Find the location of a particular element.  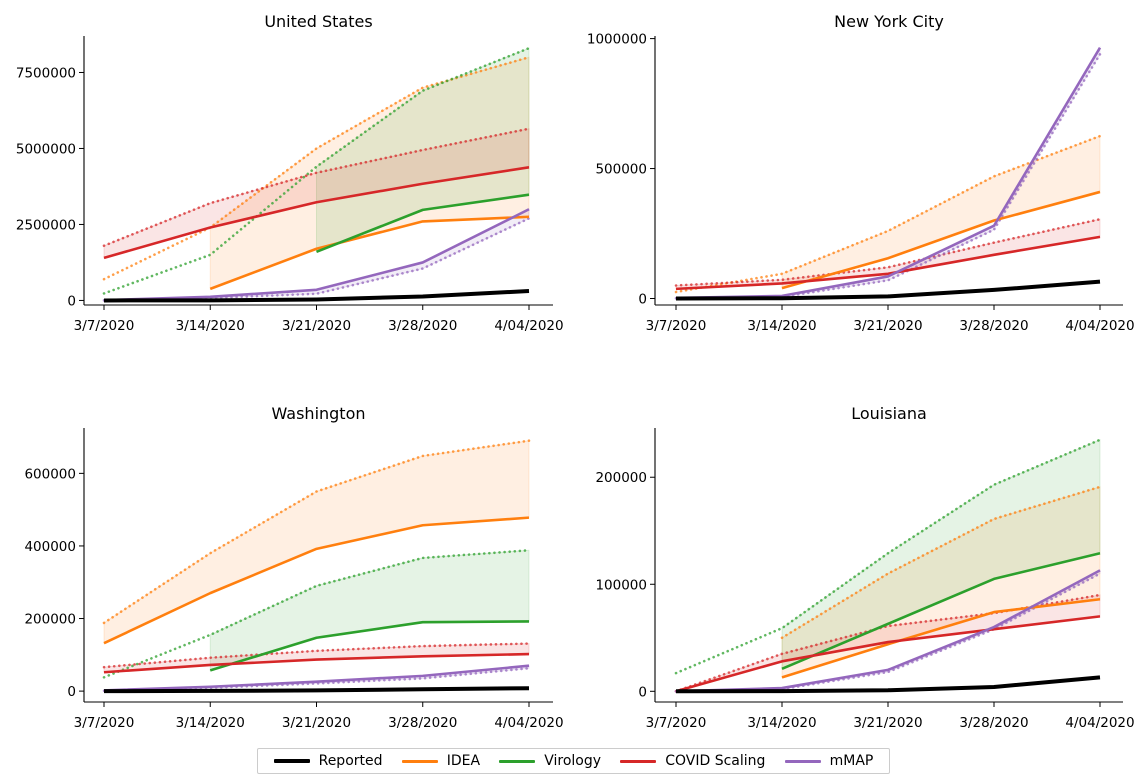

legend-label-covid-scaling: COVID Scaling is located at coordinates (715, 761).